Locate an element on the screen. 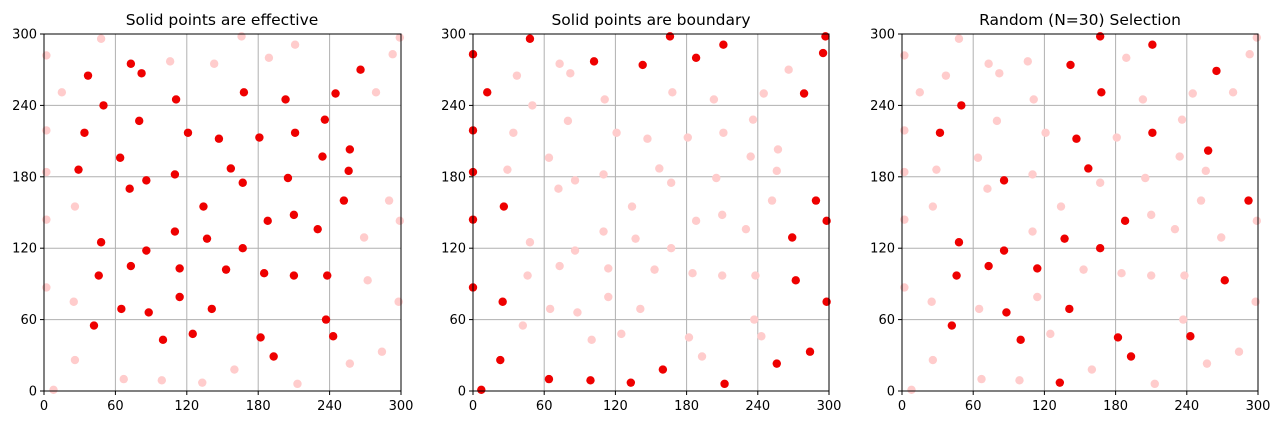 This screenshot has height=426, width=1280. y-tick-label: 60 is located at coordinates (886, 320).